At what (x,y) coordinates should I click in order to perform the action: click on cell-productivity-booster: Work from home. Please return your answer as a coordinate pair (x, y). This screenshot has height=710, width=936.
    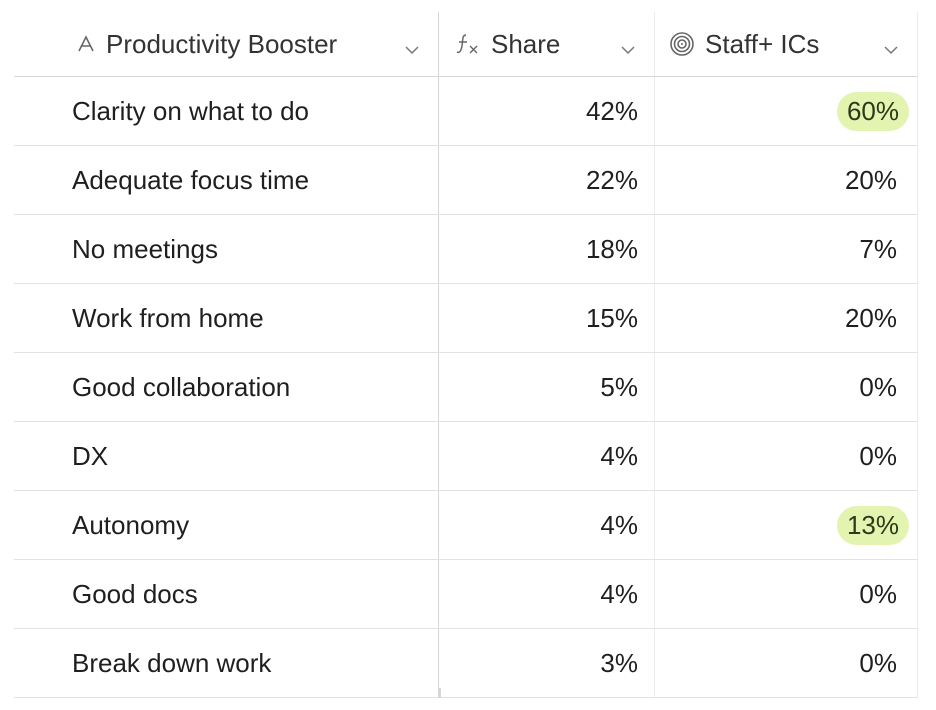
    Looking at the image, I should click on (226, 318).